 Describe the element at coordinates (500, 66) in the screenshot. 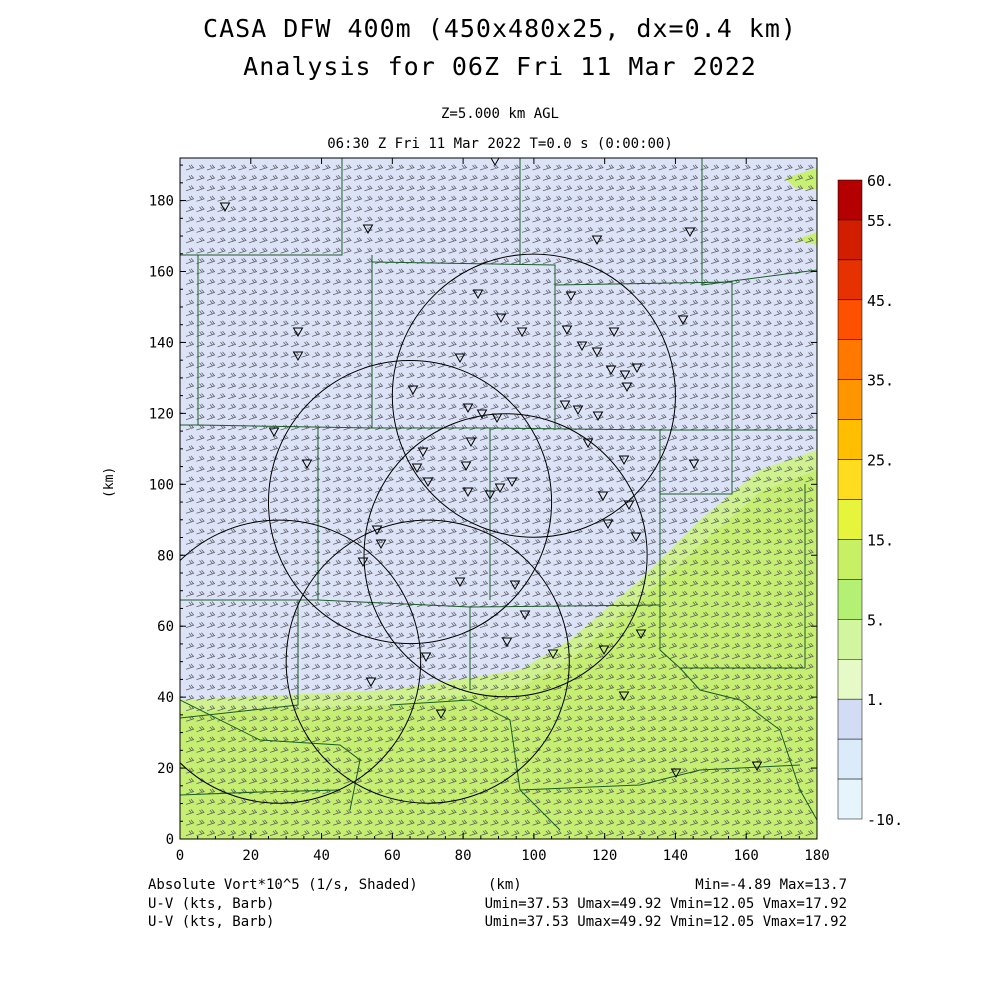

I see `chart-title-line2: Analysis for 06Z Fri 11 Mar 2022` at that location.